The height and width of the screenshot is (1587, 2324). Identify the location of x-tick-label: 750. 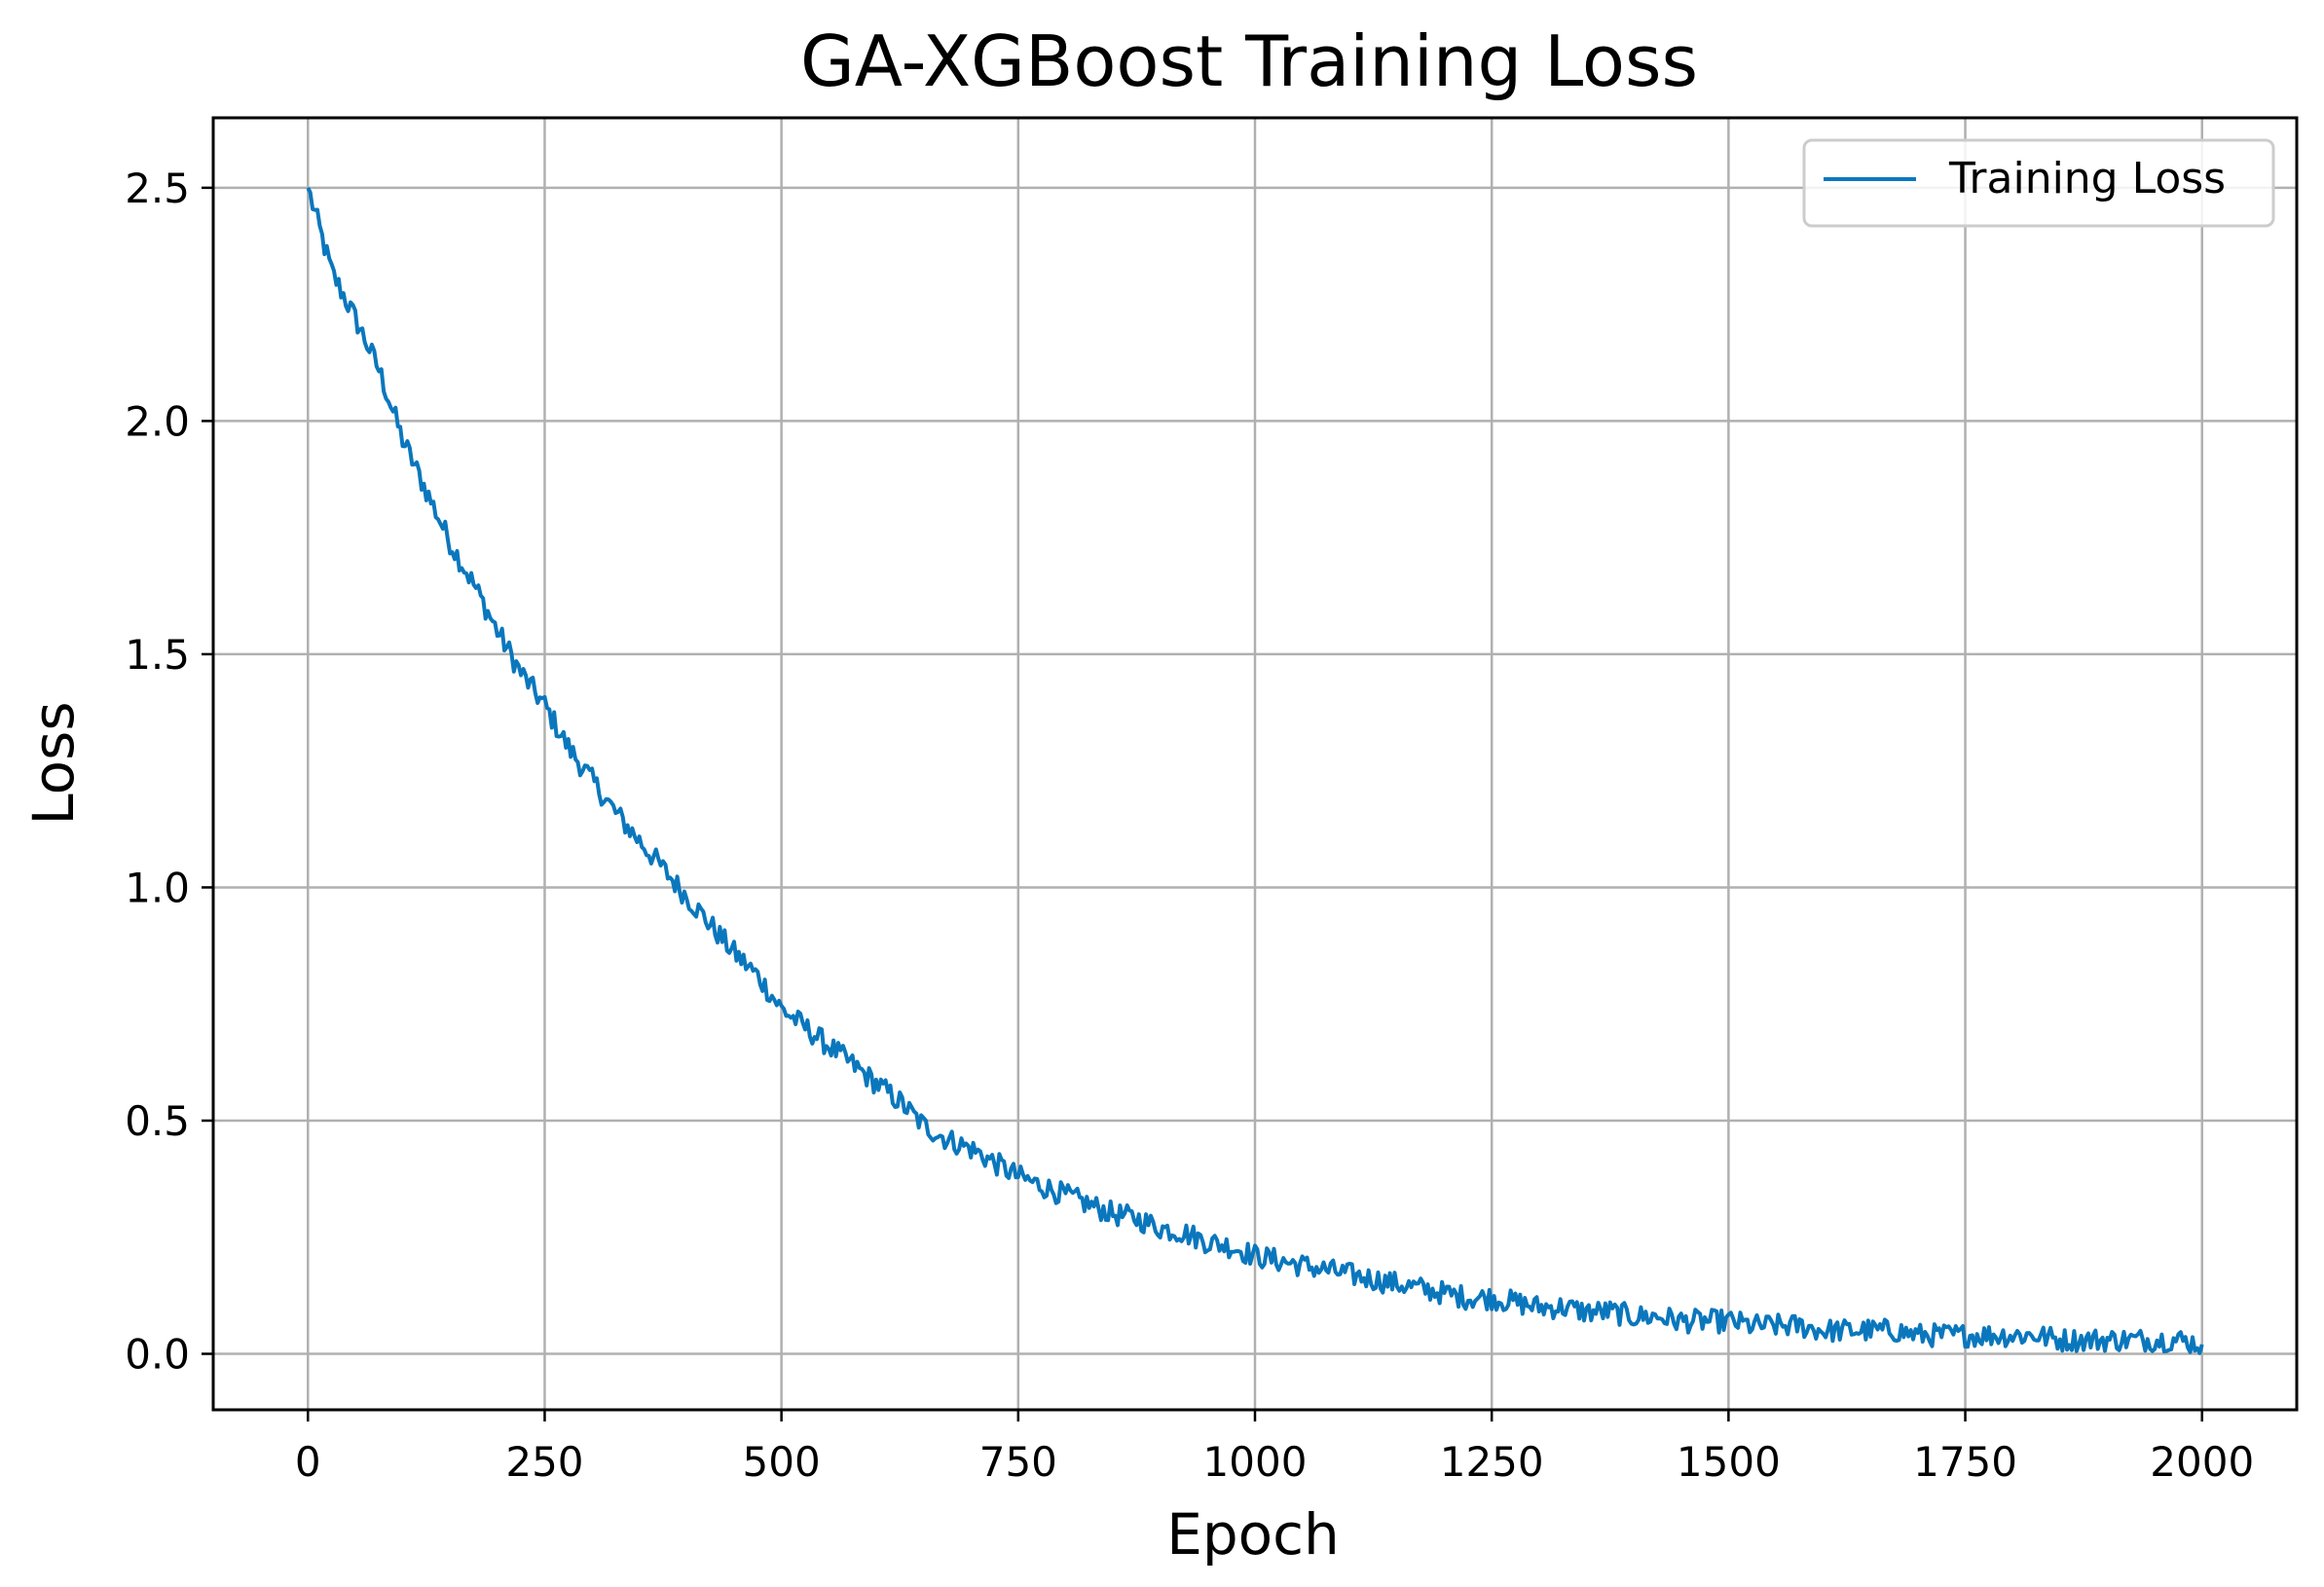
(1018, 1462).